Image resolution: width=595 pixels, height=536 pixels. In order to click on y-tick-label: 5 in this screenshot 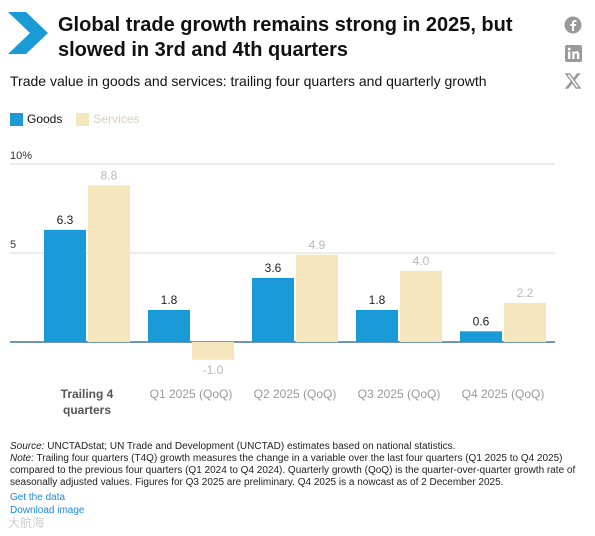, I will do `click(13, 245)`.